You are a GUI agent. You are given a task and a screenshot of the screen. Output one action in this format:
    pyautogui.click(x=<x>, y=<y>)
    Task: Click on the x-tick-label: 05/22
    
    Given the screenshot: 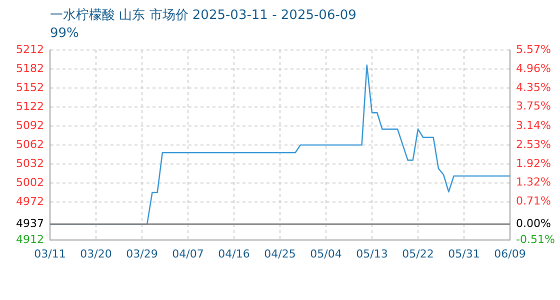 What is the action you would take?
    pyautogui.click(x=418, y=253)
    